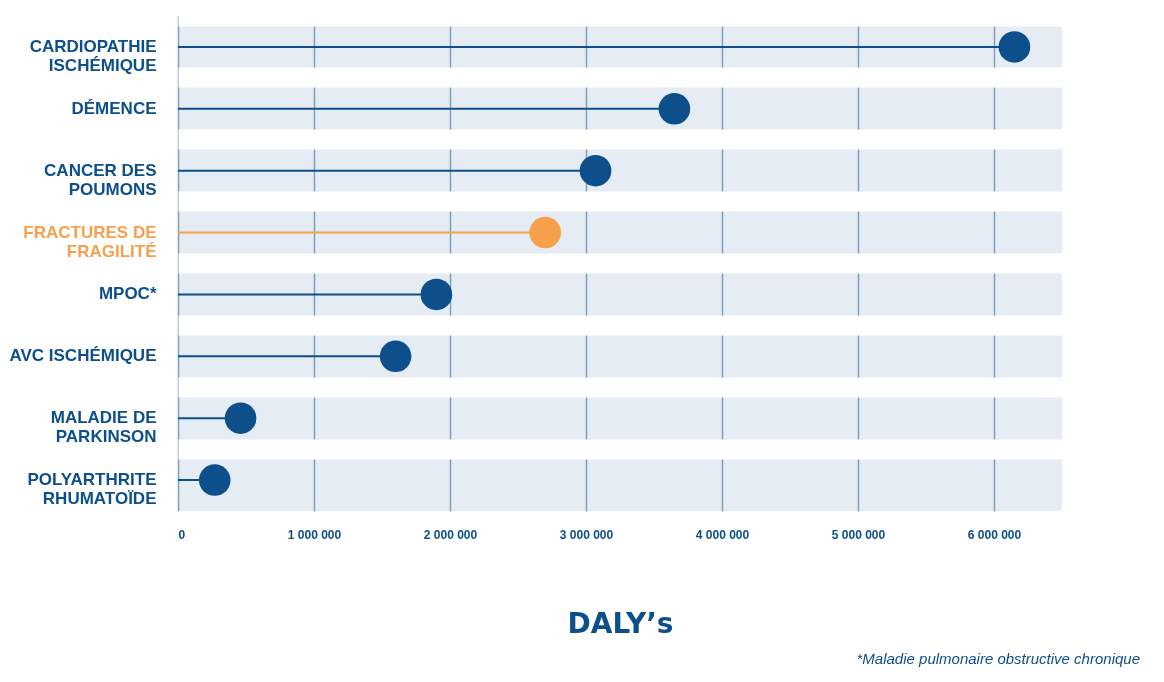 The image size is (1164, 682). What do you see at coordinates (314, 534) in the screenshot?
I see `x-tick-label: 1 000 000` at bounding box center [314, 534].